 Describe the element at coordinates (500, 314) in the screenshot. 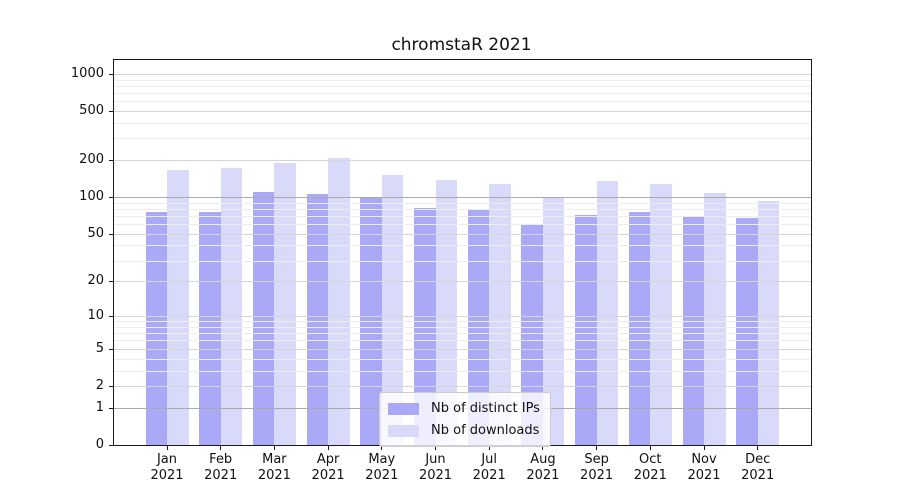

I see `bar-downloads-jul-2021` at that location.